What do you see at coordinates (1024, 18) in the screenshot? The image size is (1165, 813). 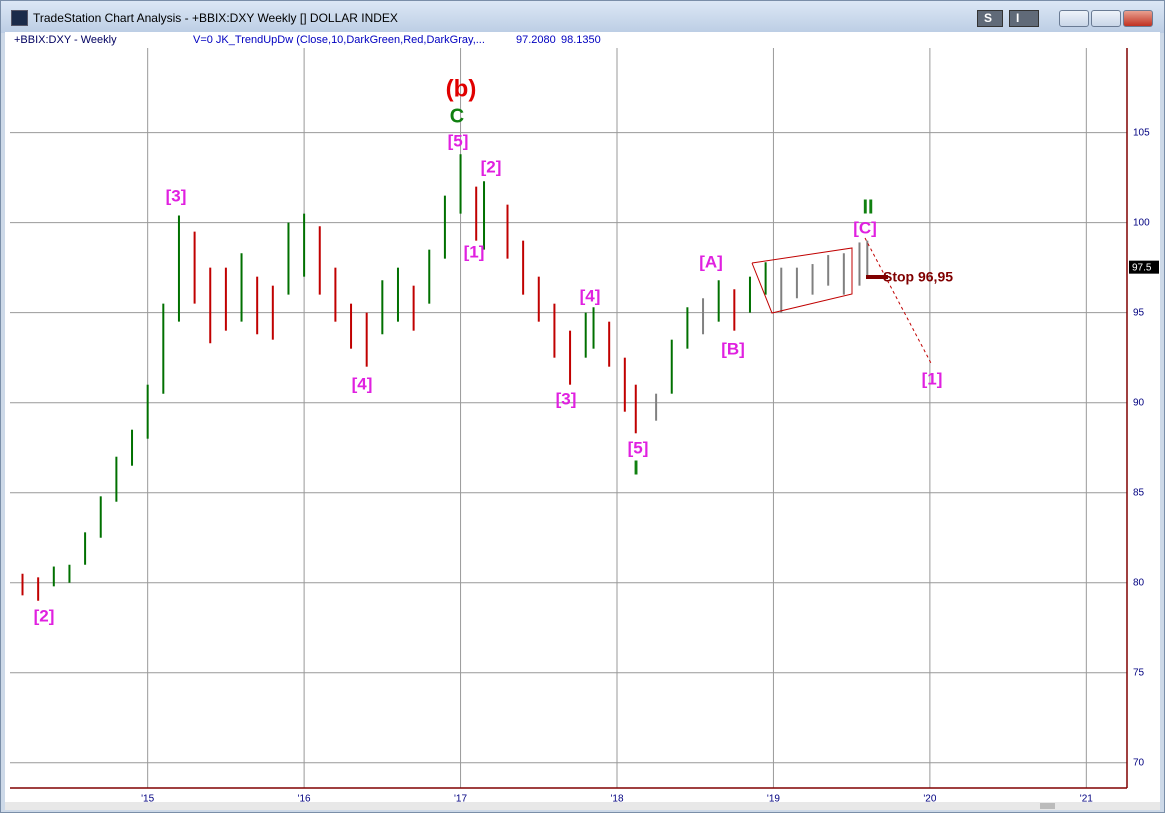 I see `i-button: I` at bounding box center [1024, 18].